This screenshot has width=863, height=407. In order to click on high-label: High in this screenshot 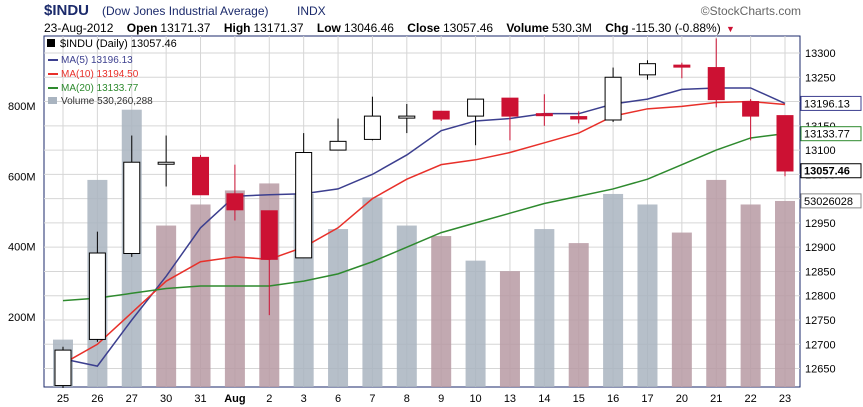, I will do `click(237, 28)`.